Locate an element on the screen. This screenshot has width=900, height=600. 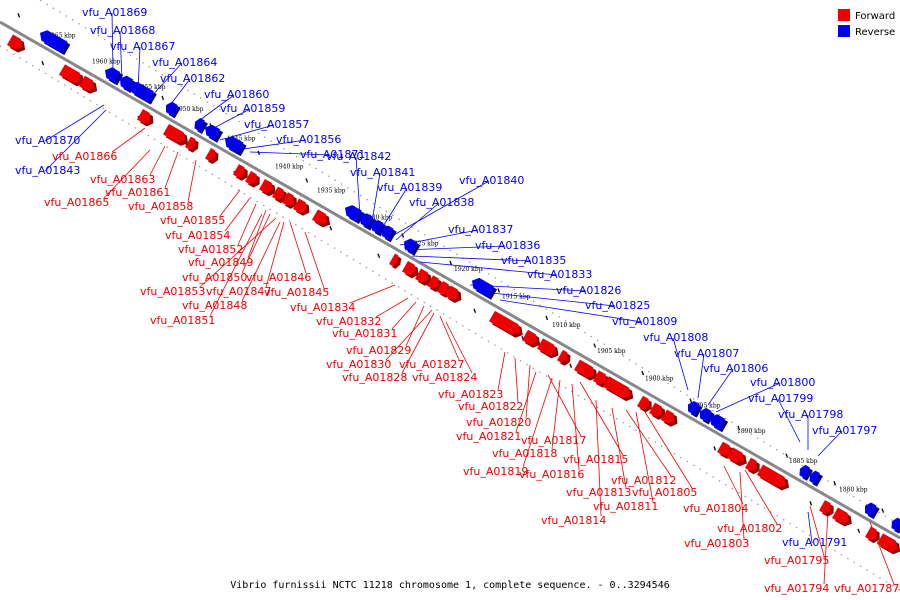
gene-label-forward: vfu_A01812 is located at coordinates (643, 480).